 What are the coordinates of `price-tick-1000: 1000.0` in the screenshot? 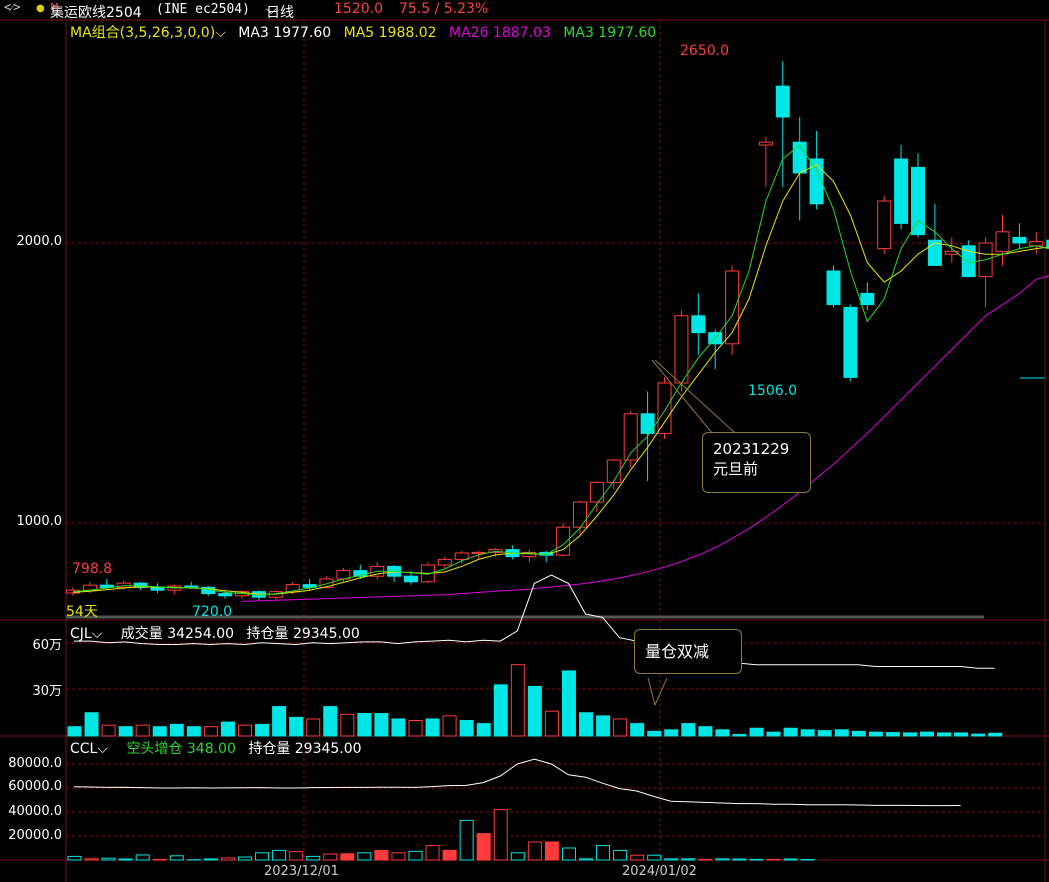 It's located at (39, 521).